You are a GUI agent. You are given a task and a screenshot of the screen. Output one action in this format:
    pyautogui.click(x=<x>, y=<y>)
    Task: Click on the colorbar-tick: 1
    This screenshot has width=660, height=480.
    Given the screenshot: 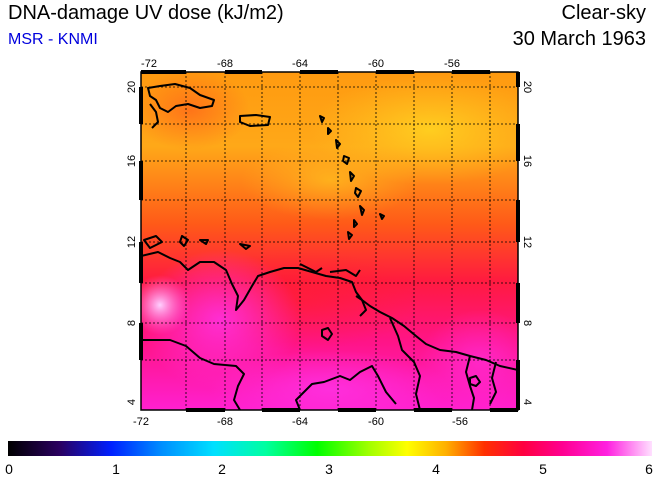 What is the action you would take?
    pyautogui.click(x=116, y=469)
    